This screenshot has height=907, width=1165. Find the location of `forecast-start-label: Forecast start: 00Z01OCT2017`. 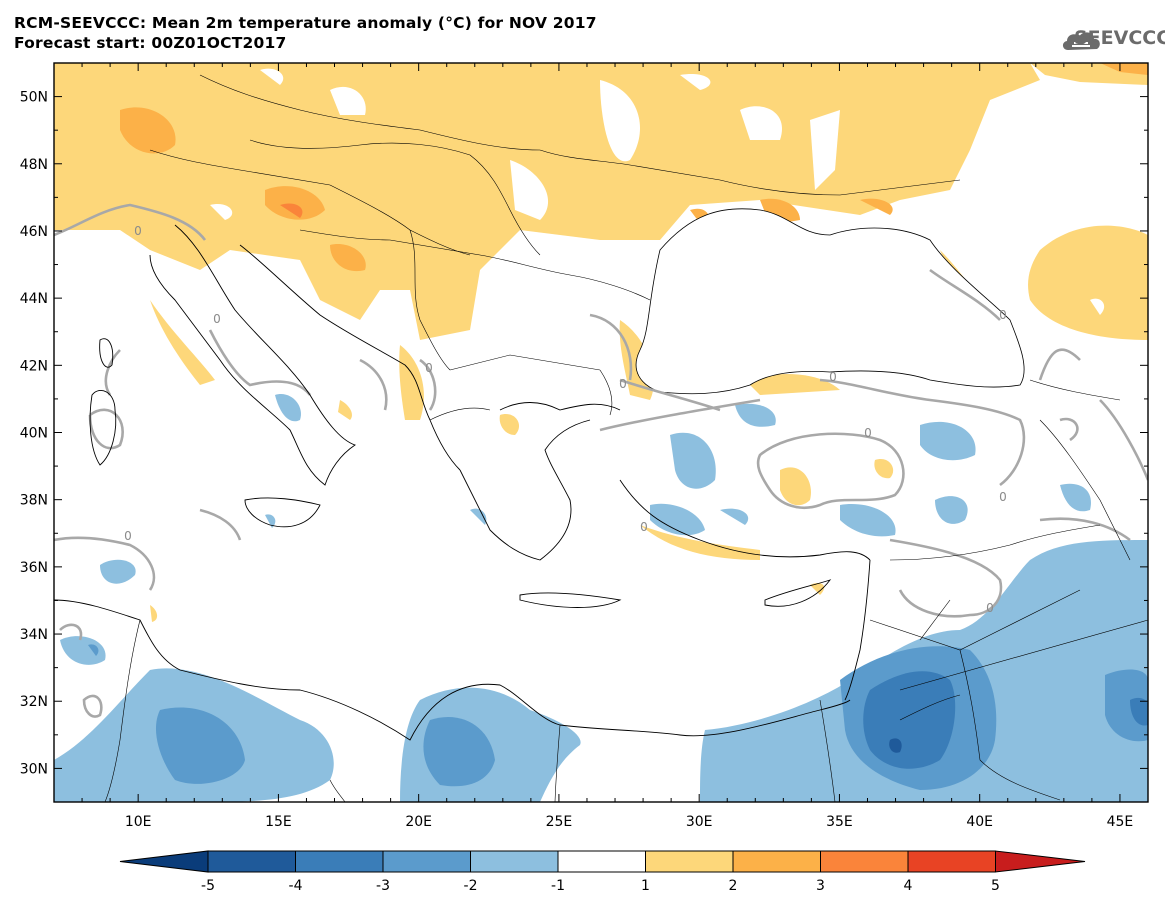

forecast-start-label: Forecast start: 00Z01OCT2017 is located at coordinates (150, 43).